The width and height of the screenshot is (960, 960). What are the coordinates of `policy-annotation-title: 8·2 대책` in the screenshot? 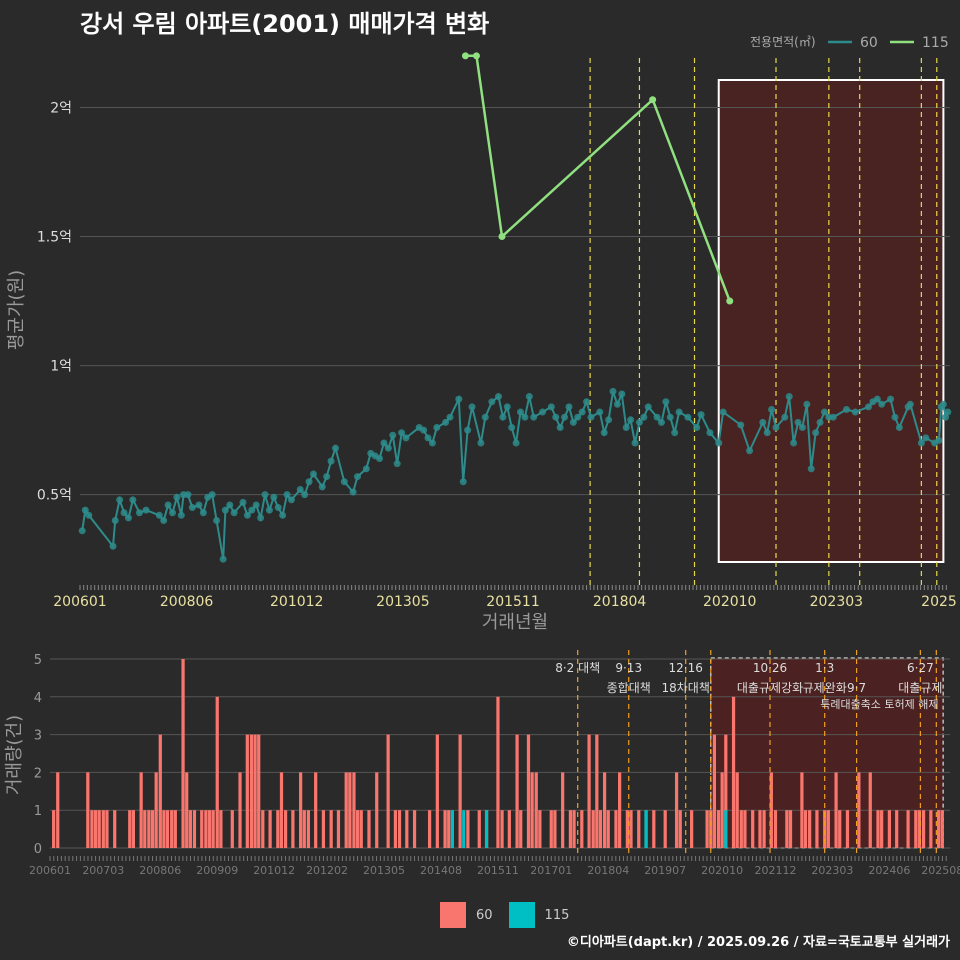 It's located at (577, 667).